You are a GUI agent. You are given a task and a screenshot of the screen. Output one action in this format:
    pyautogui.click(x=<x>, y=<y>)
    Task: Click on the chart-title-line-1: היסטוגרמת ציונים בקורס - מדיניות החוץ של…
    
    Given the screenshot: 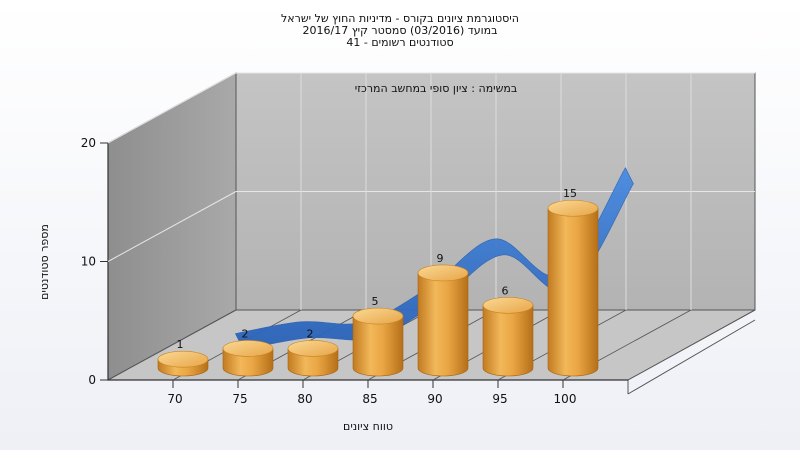 What is the action you would take?
    pyautogui.click(x=400, y=18)
    